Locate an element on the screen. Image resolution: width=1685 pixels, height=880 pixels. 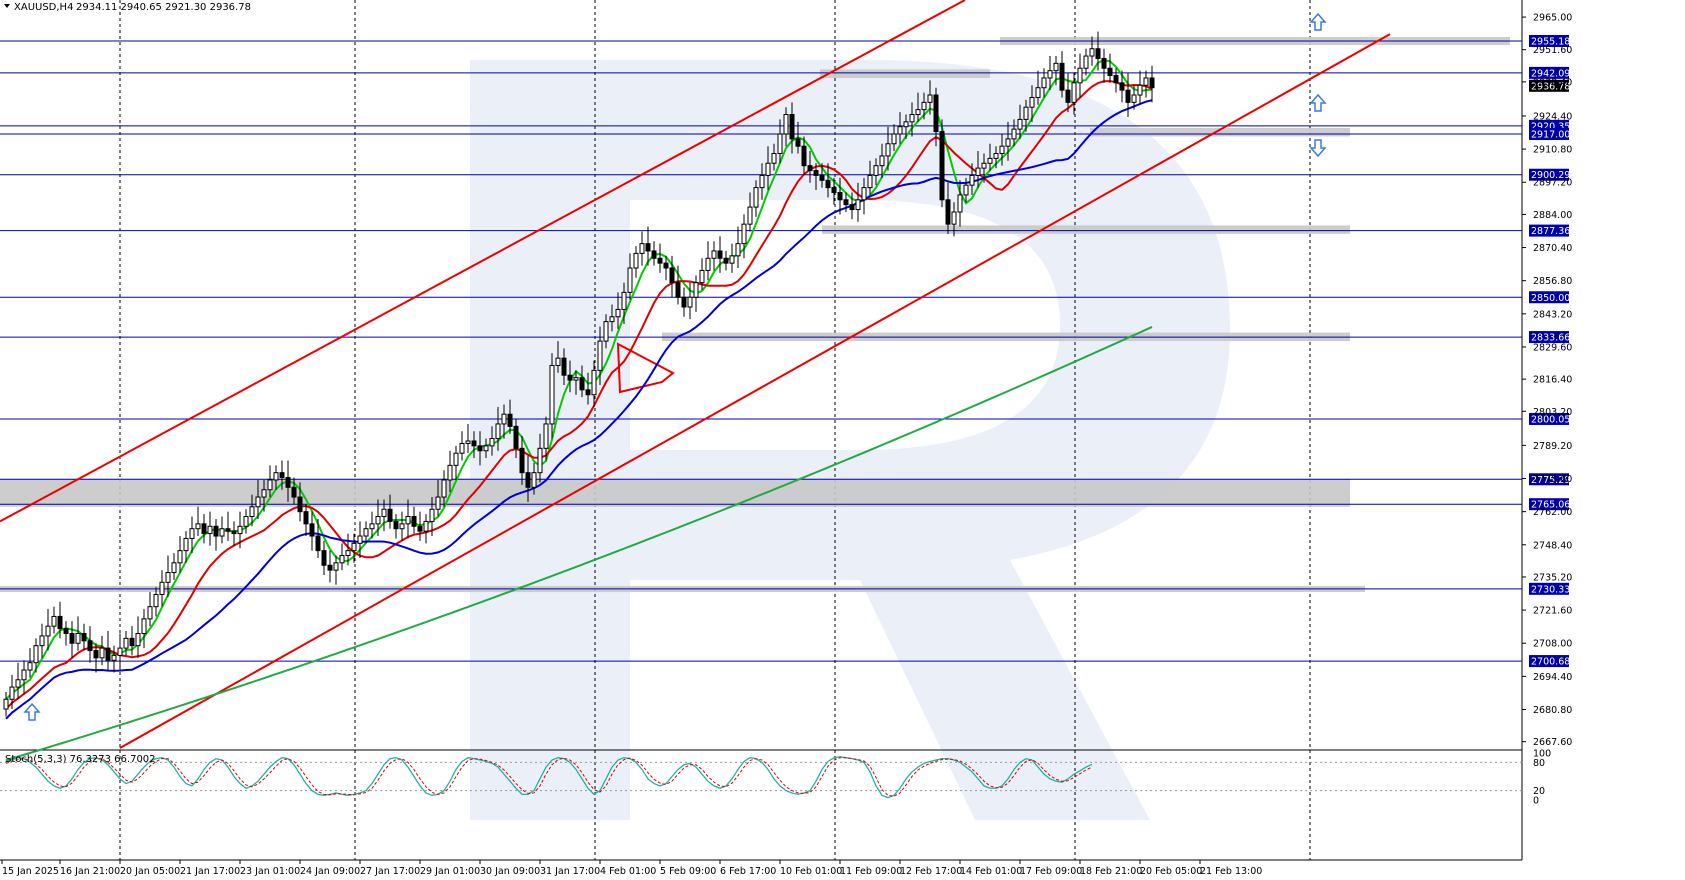
y-tick-label: 2856.80 is located at coordinates (1552, 281).